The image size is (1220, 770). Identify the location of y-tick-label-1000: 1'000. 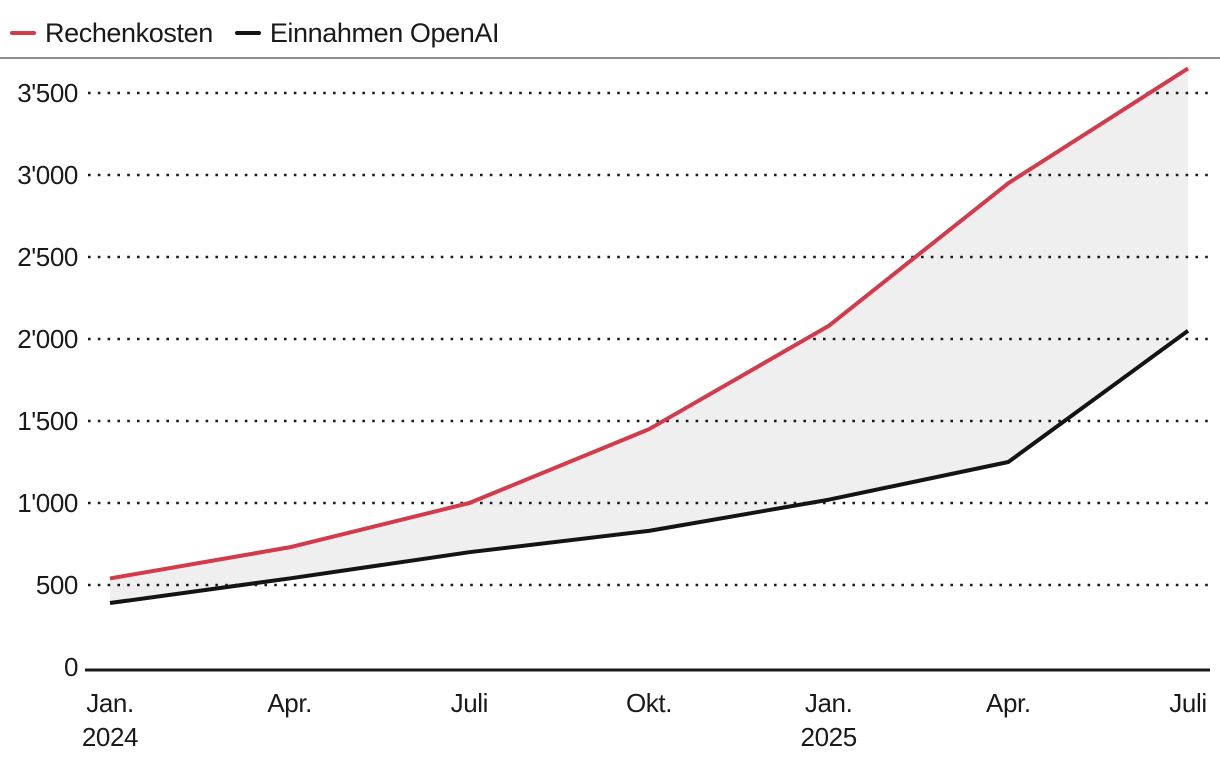
(47, 503).